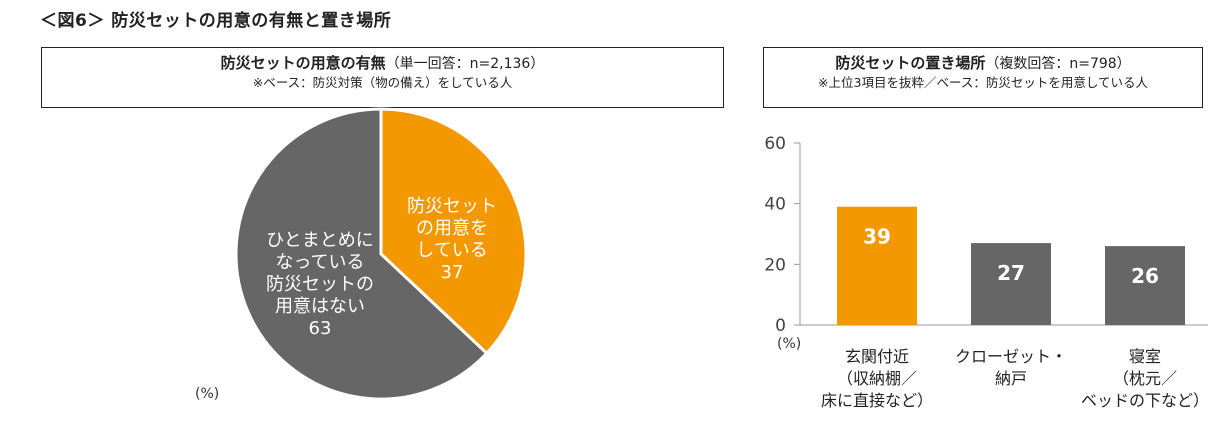  I want to click on bar-title-line: 防災セットの置き場所（複数回答：n=798）, so click(983, 63).